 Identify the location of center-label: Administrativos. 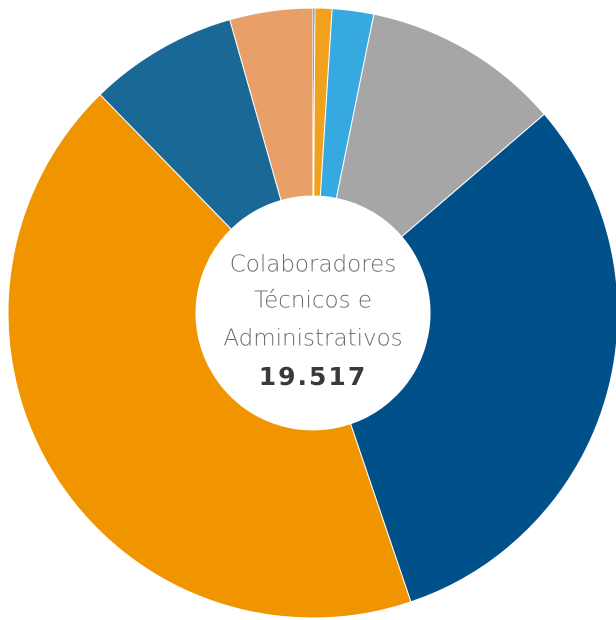
(312, 339).